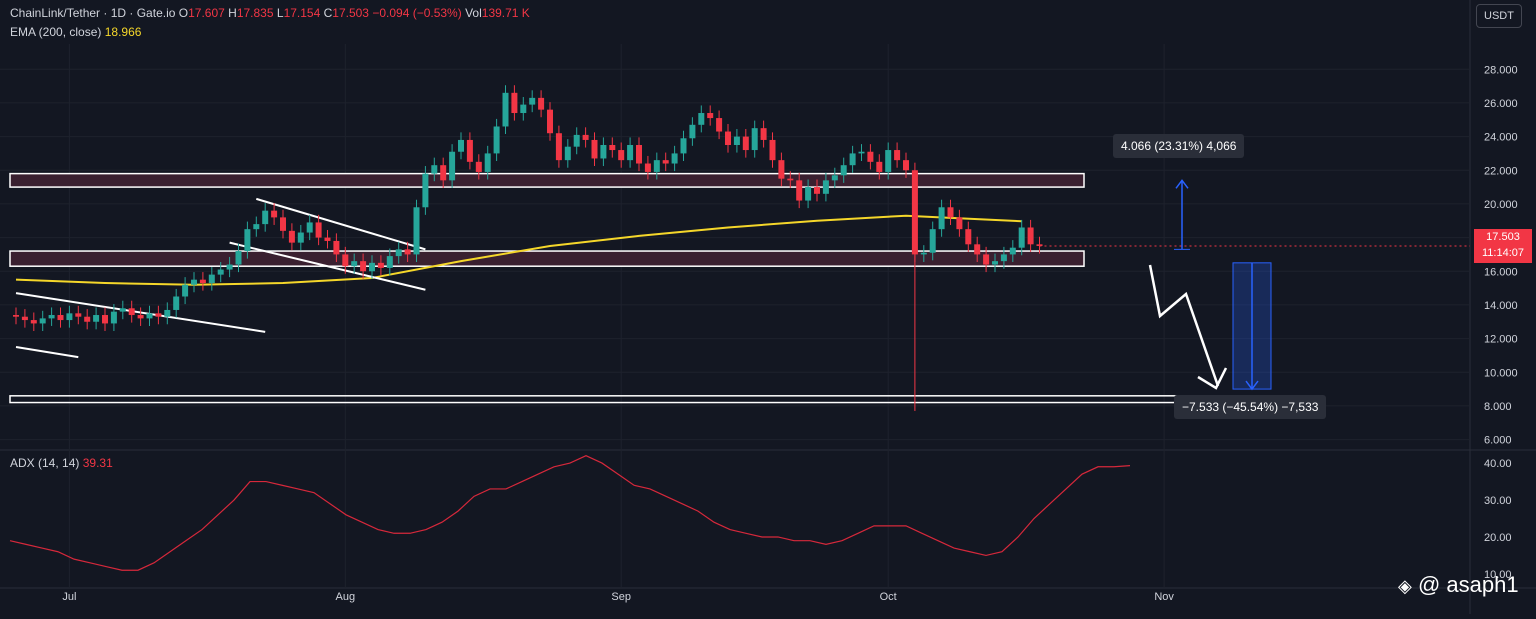  What do you see at coordinates (1501, 306) in the screenshot?
I see `price-tick-label: 14.000` at bounding box center [1501, 306].